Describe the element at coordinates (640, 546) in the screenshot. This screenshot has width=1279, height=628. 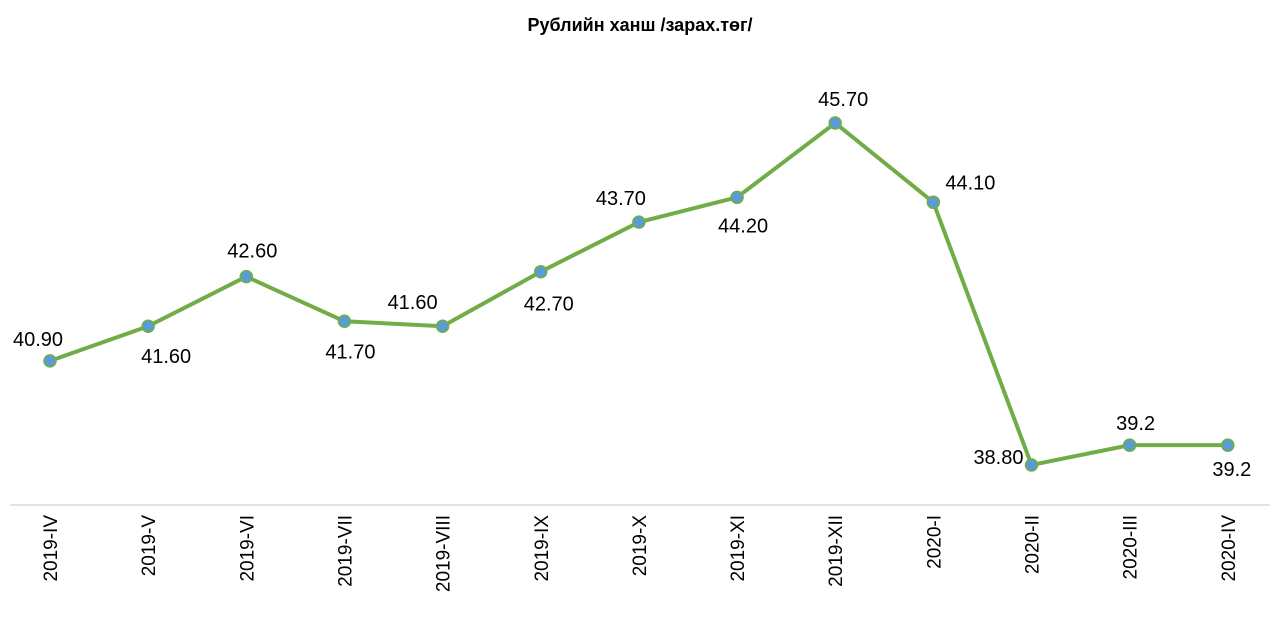
I see `x-tick-label: 2019-X` at that location.